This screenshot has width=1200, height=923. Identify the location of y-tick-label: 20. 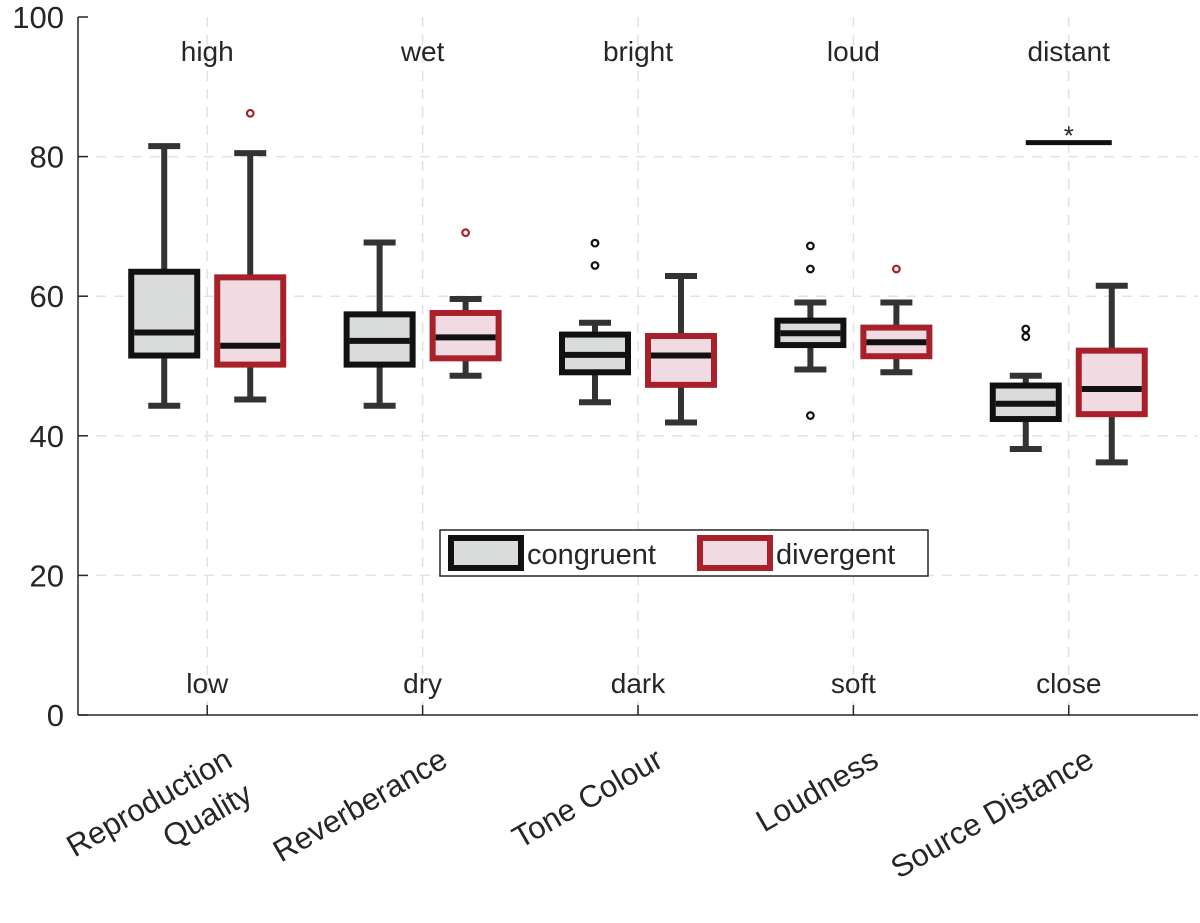
(47, 575).